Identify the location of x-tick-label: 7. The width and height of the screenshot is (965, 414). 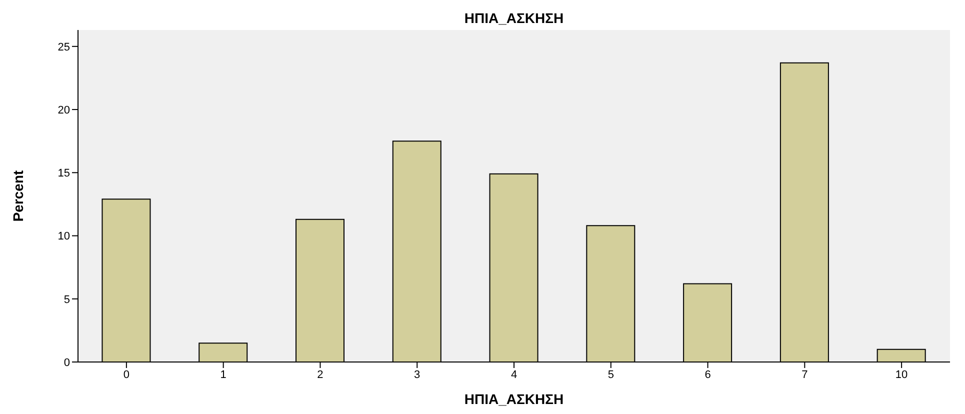
(805, 374).